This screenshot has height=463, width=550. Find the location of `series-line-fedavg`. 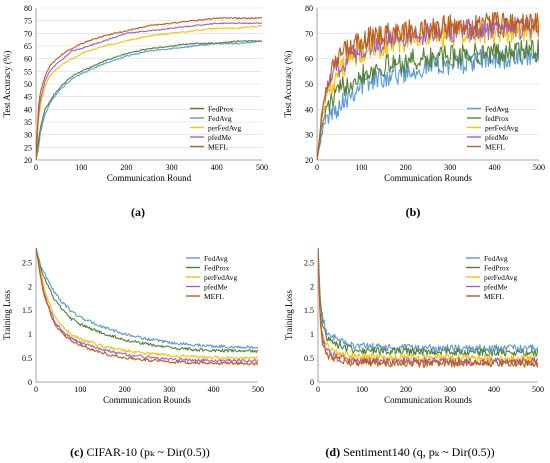

series-line-fedavg is located at coordinates (147, 298).